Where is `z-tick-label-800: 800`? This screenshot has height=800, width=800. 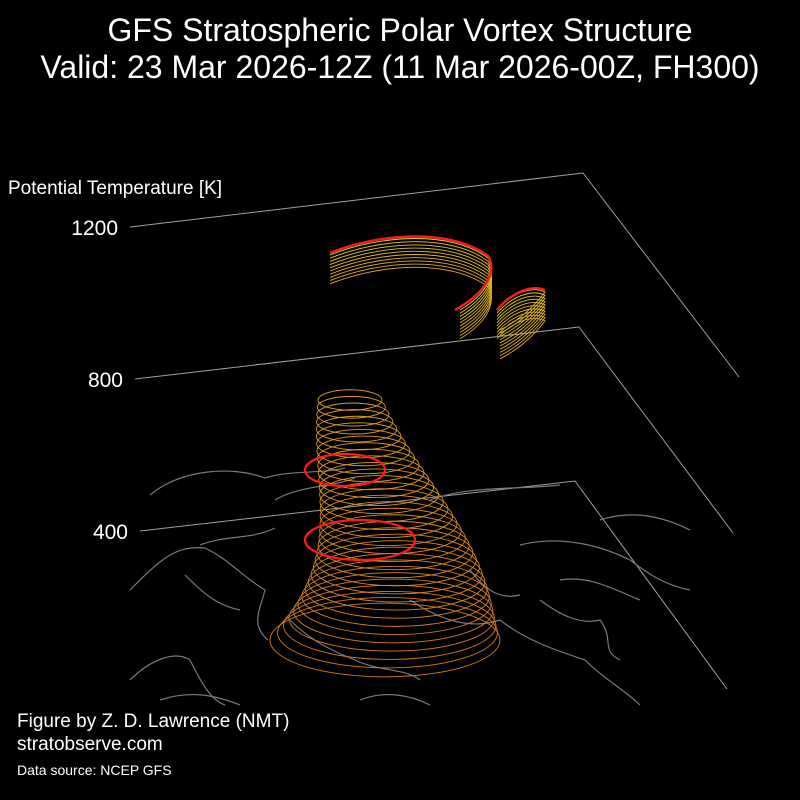
z-tick-label-800: 800 is located at coordinates (105, 380).